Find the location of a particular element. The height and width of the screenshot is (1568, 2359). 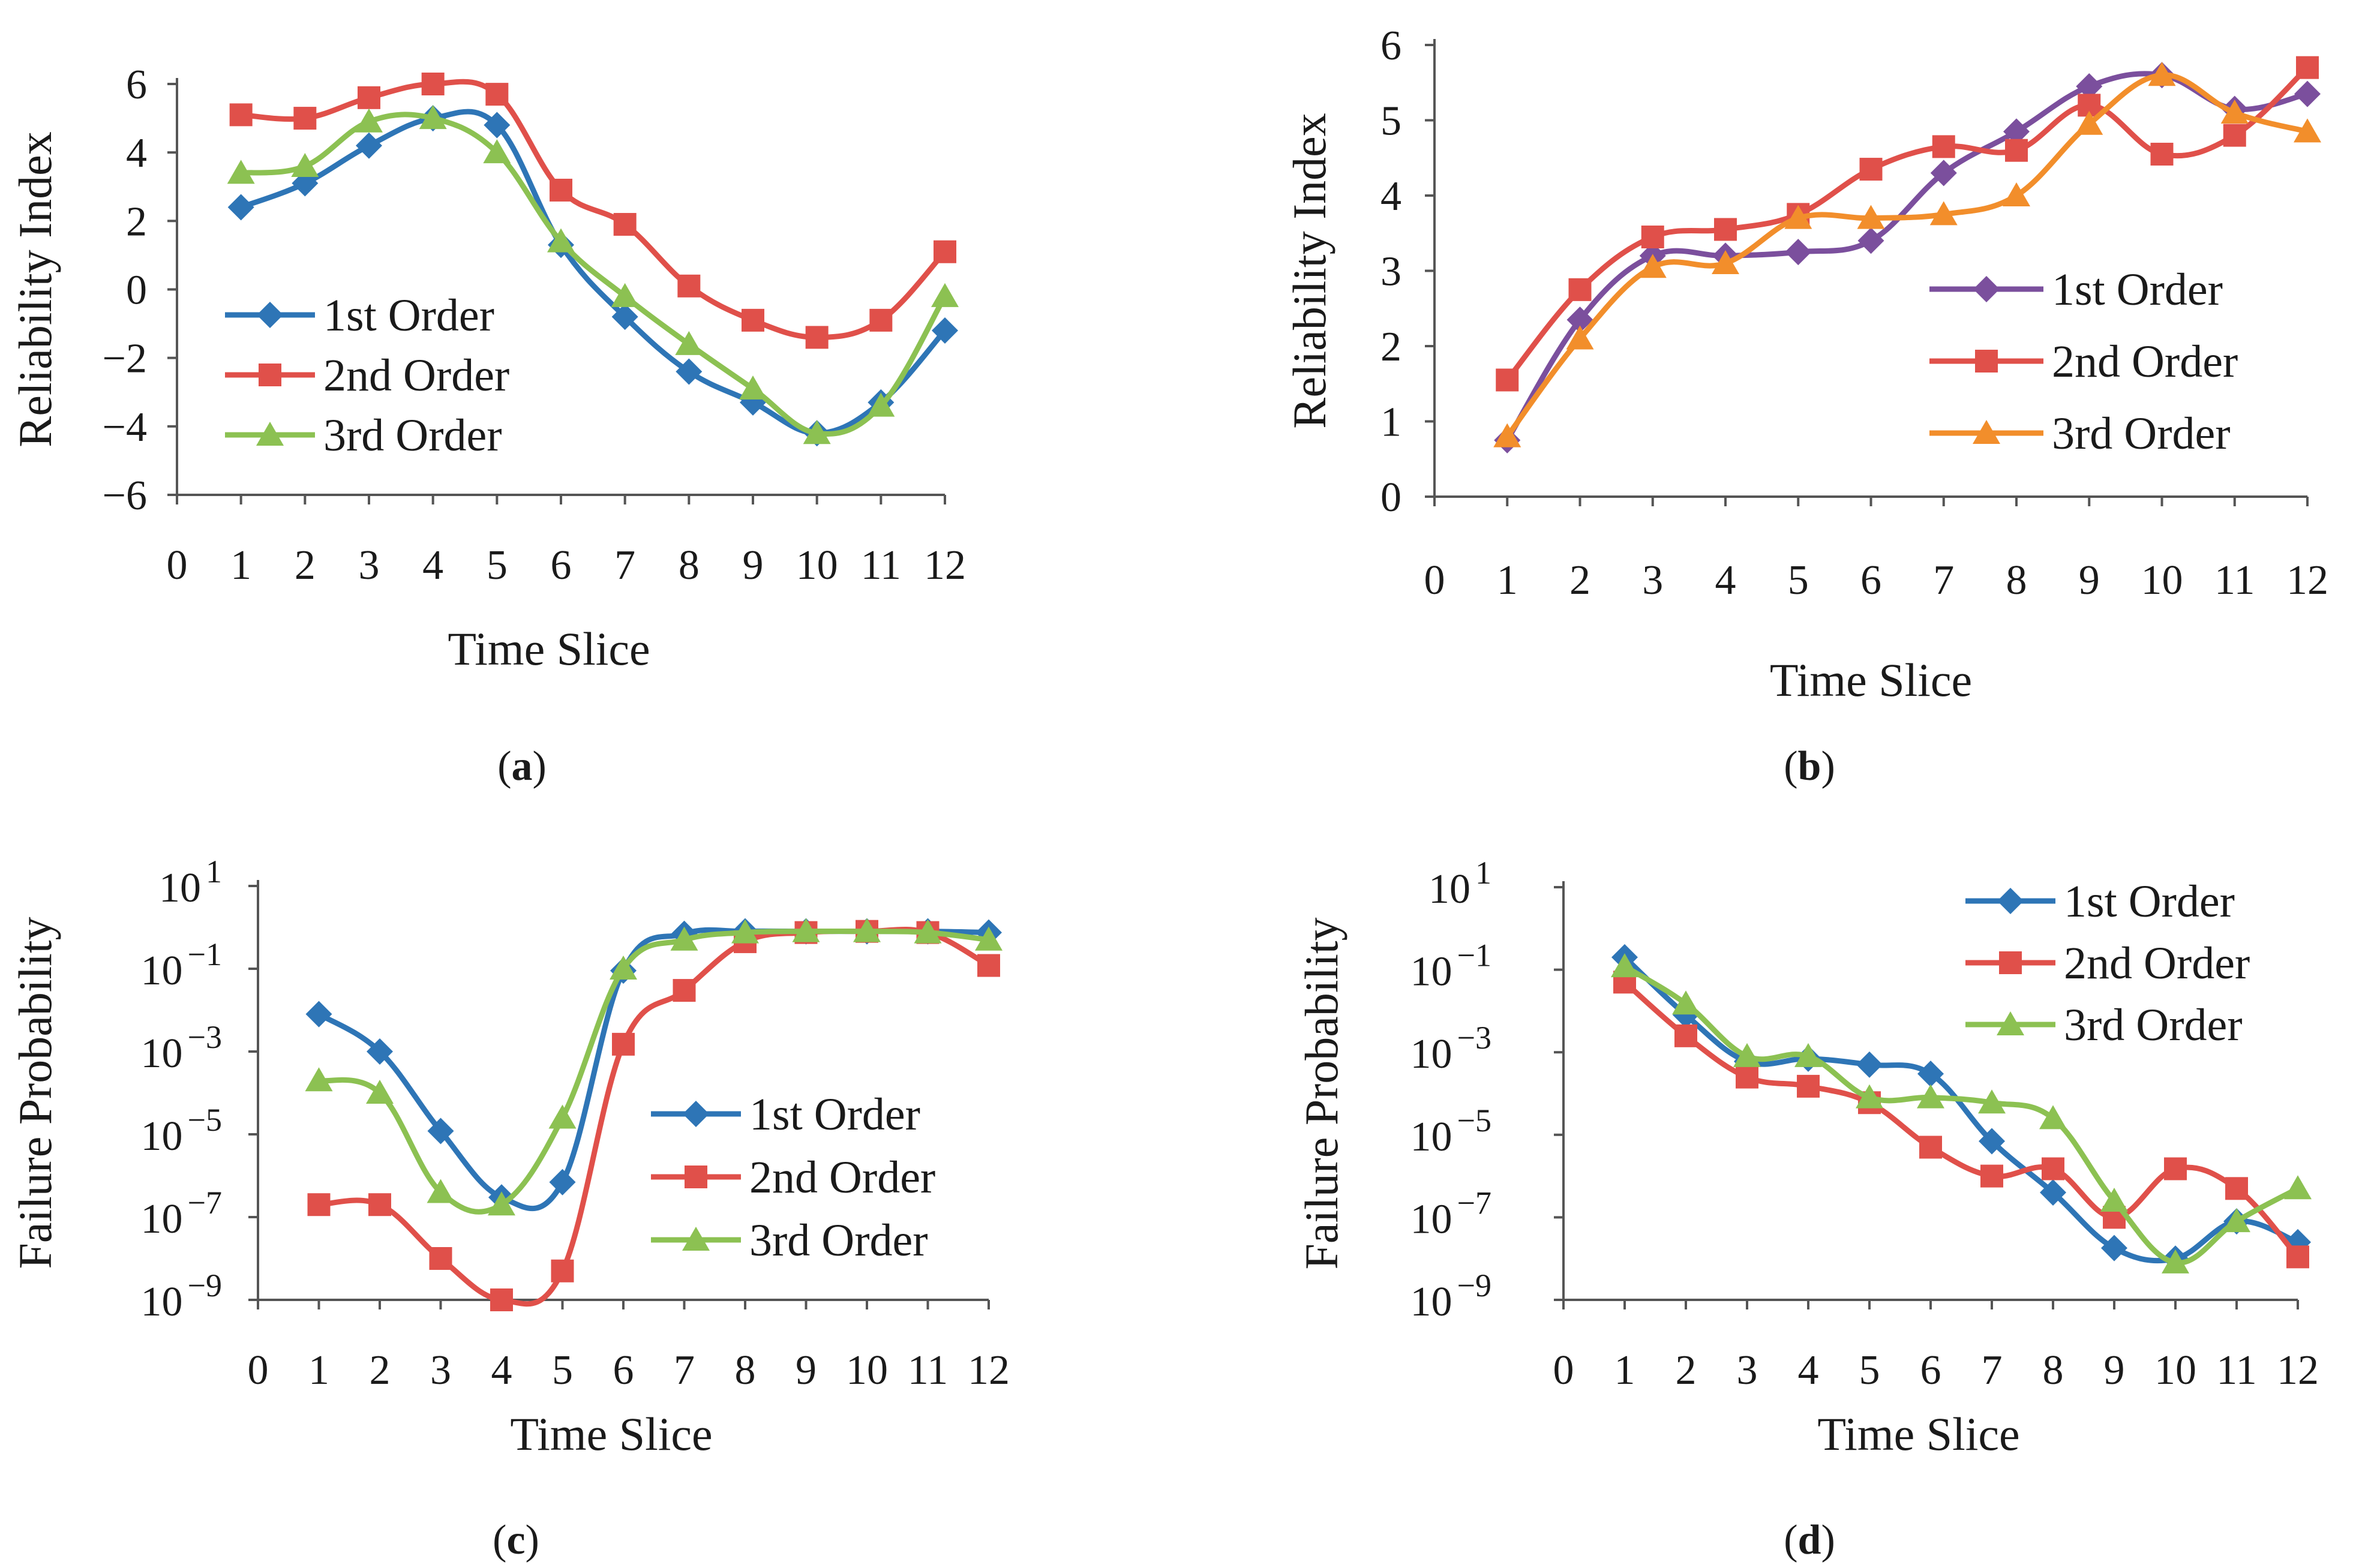

series-line is located at coordinates (1908, 224).